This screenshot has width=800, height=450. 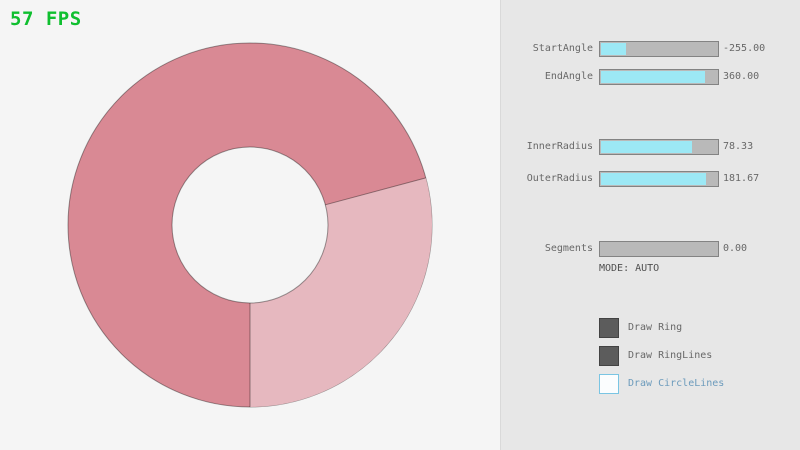 What do you see at coordinates (46, 19) in the screenshot?
I see `fps-counter: 57 FPS` at bounding box center [46, 19].